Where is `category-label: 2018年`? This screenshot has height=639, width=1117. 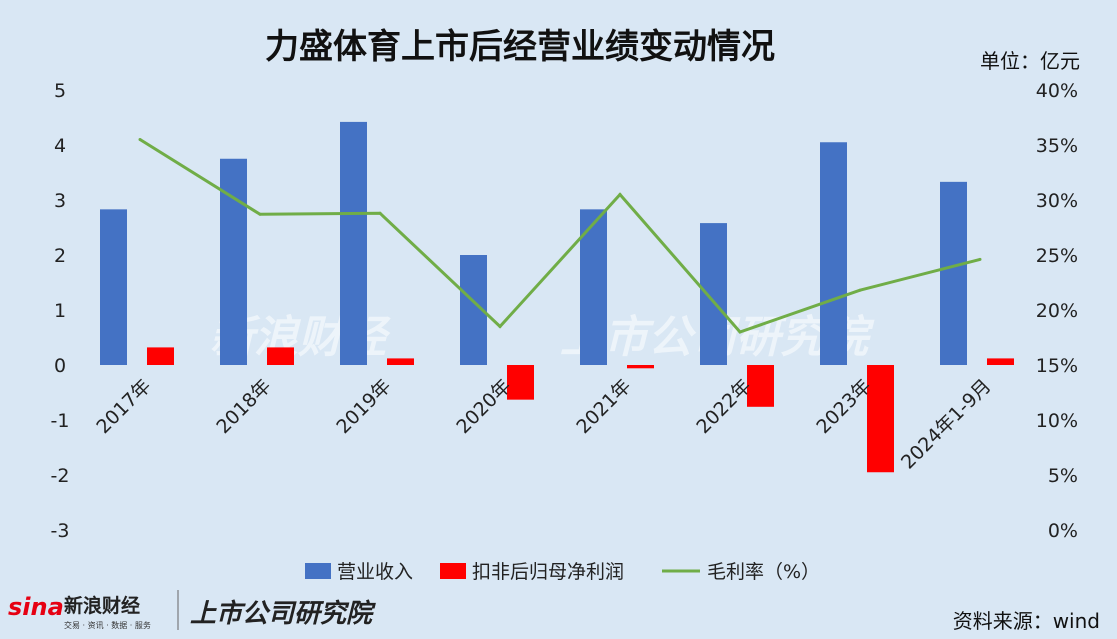 category-label: 2018年 is located at coordinates (243, 406).